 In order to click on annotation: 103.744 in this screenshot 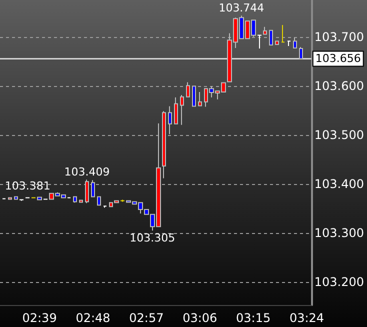, I will do `click(241, 8)`.